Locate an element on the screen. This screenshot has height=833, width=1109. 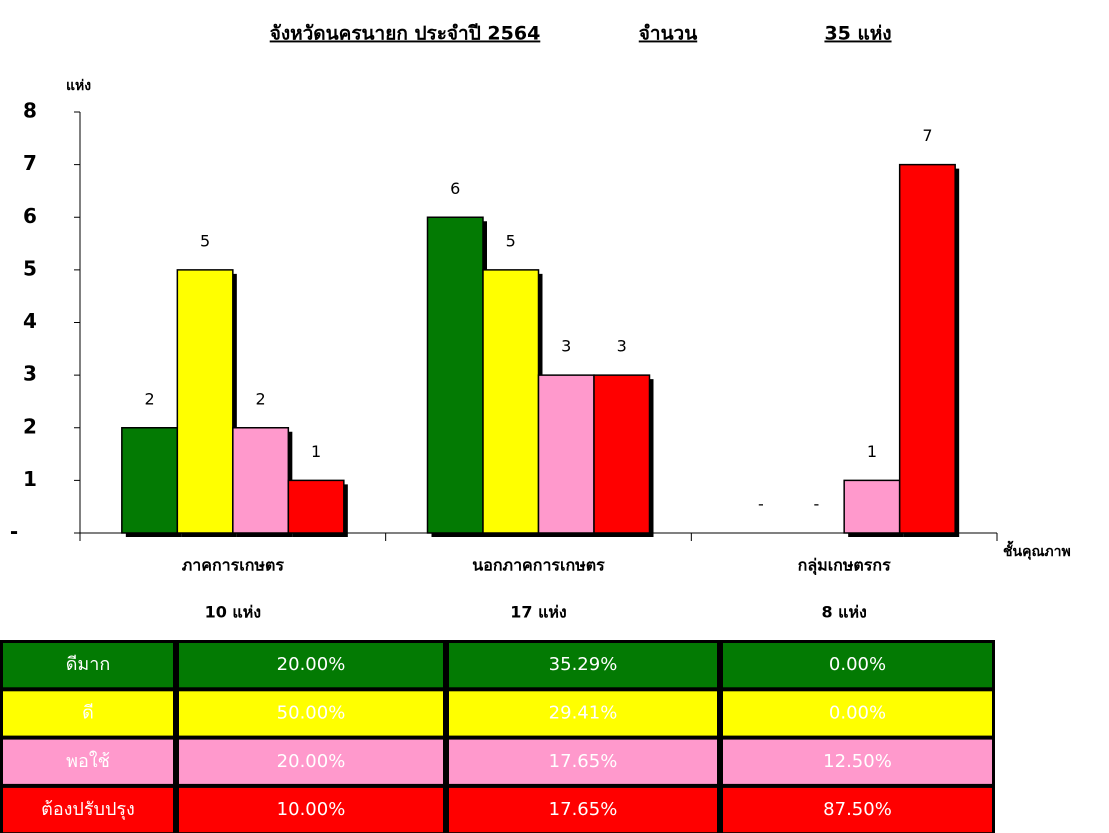
table-text: 87.50% is located at coordinates (857, 809).